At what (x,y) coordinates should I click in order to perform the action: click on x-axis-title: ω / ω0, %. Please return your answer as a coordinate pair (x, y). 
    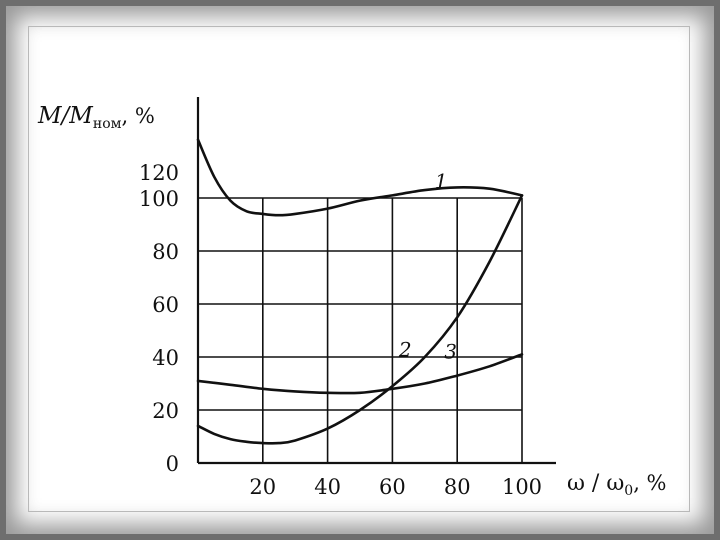
    Looking at the image, I should click on (617, 485).